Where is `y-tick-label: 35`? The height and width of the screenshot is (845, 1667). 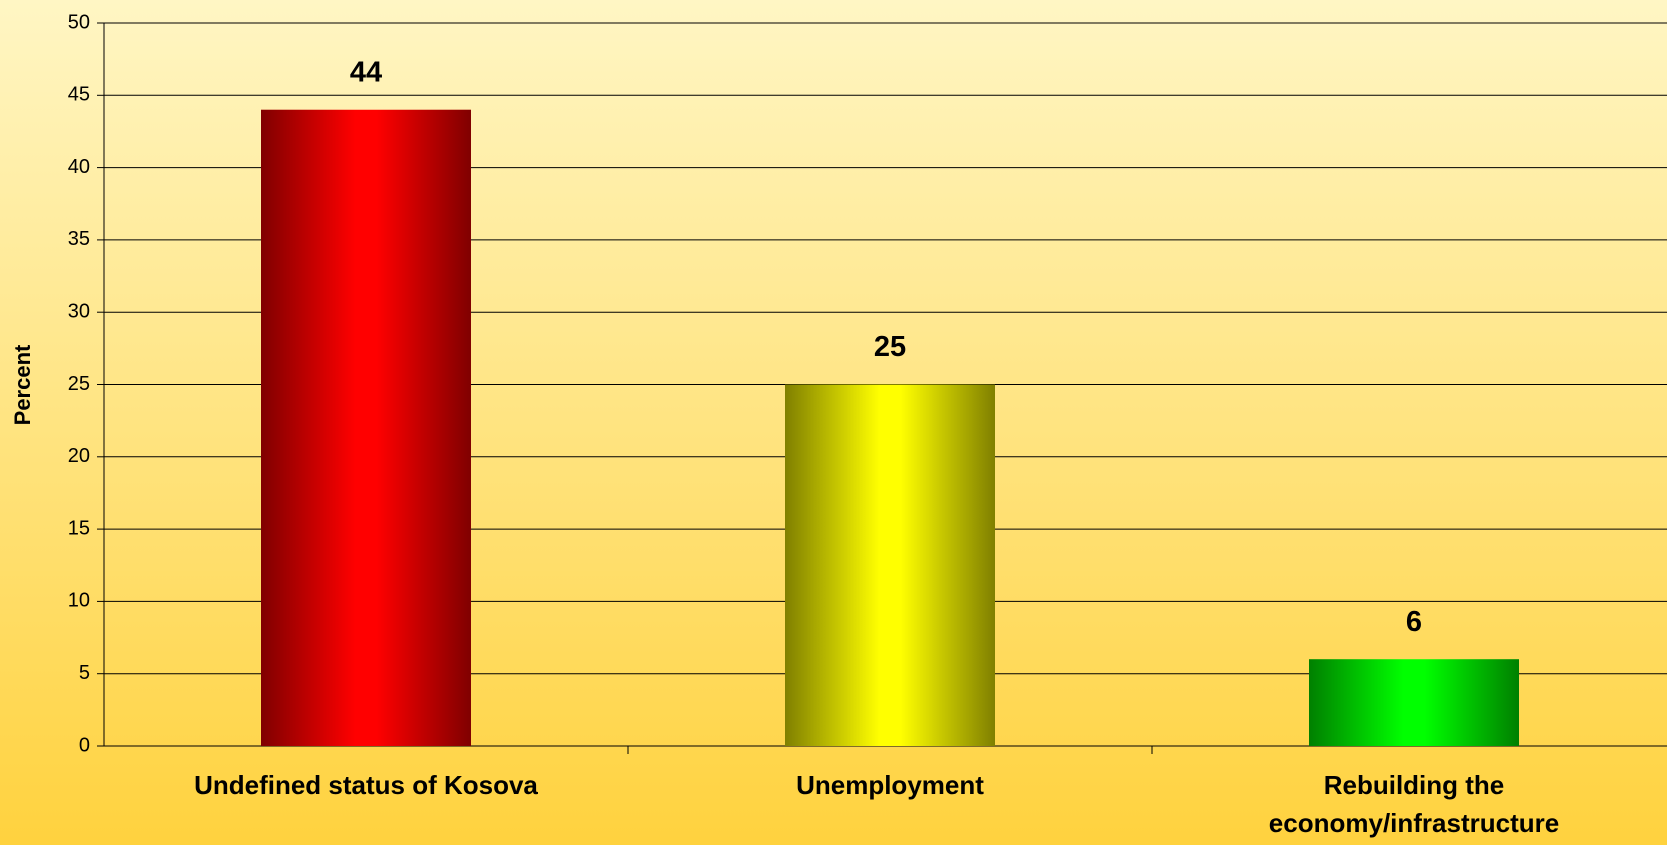 y-tick-label: 35 is located at coordinates (79, 239).